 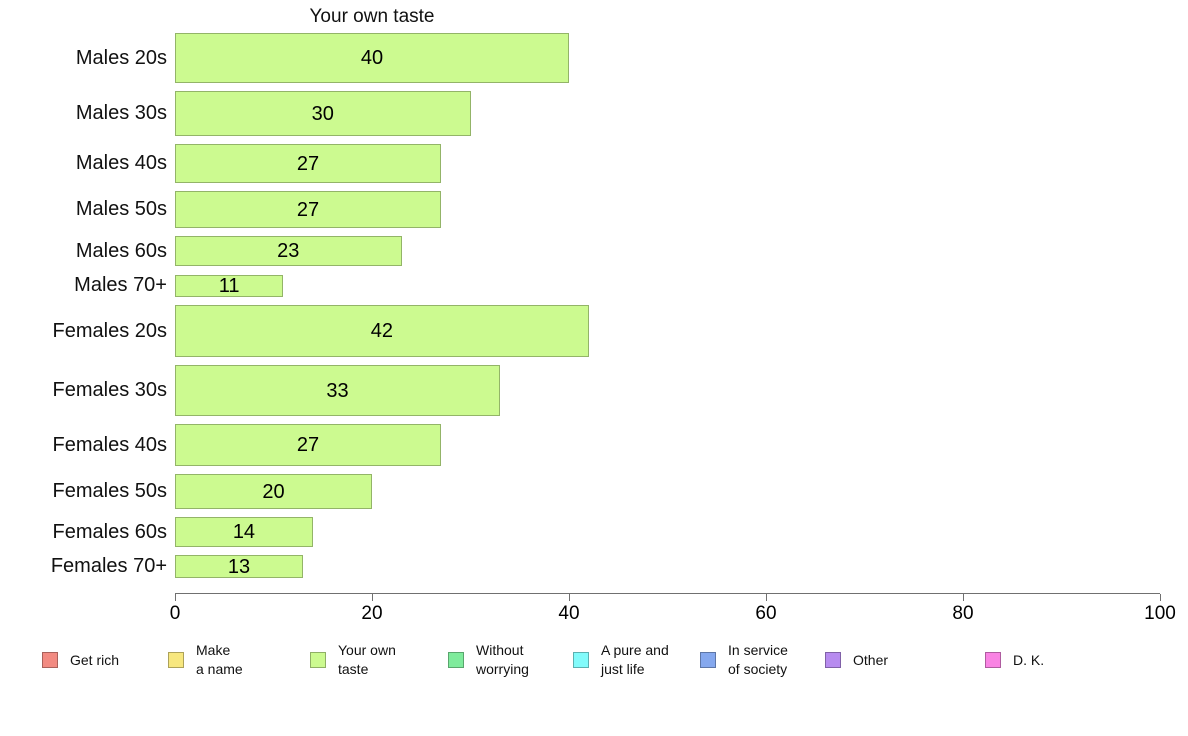 What do you see at coordinates (502, 659) in the screenshot?
I see `legend-label: Without worrying` at bounding box center [502, 659].